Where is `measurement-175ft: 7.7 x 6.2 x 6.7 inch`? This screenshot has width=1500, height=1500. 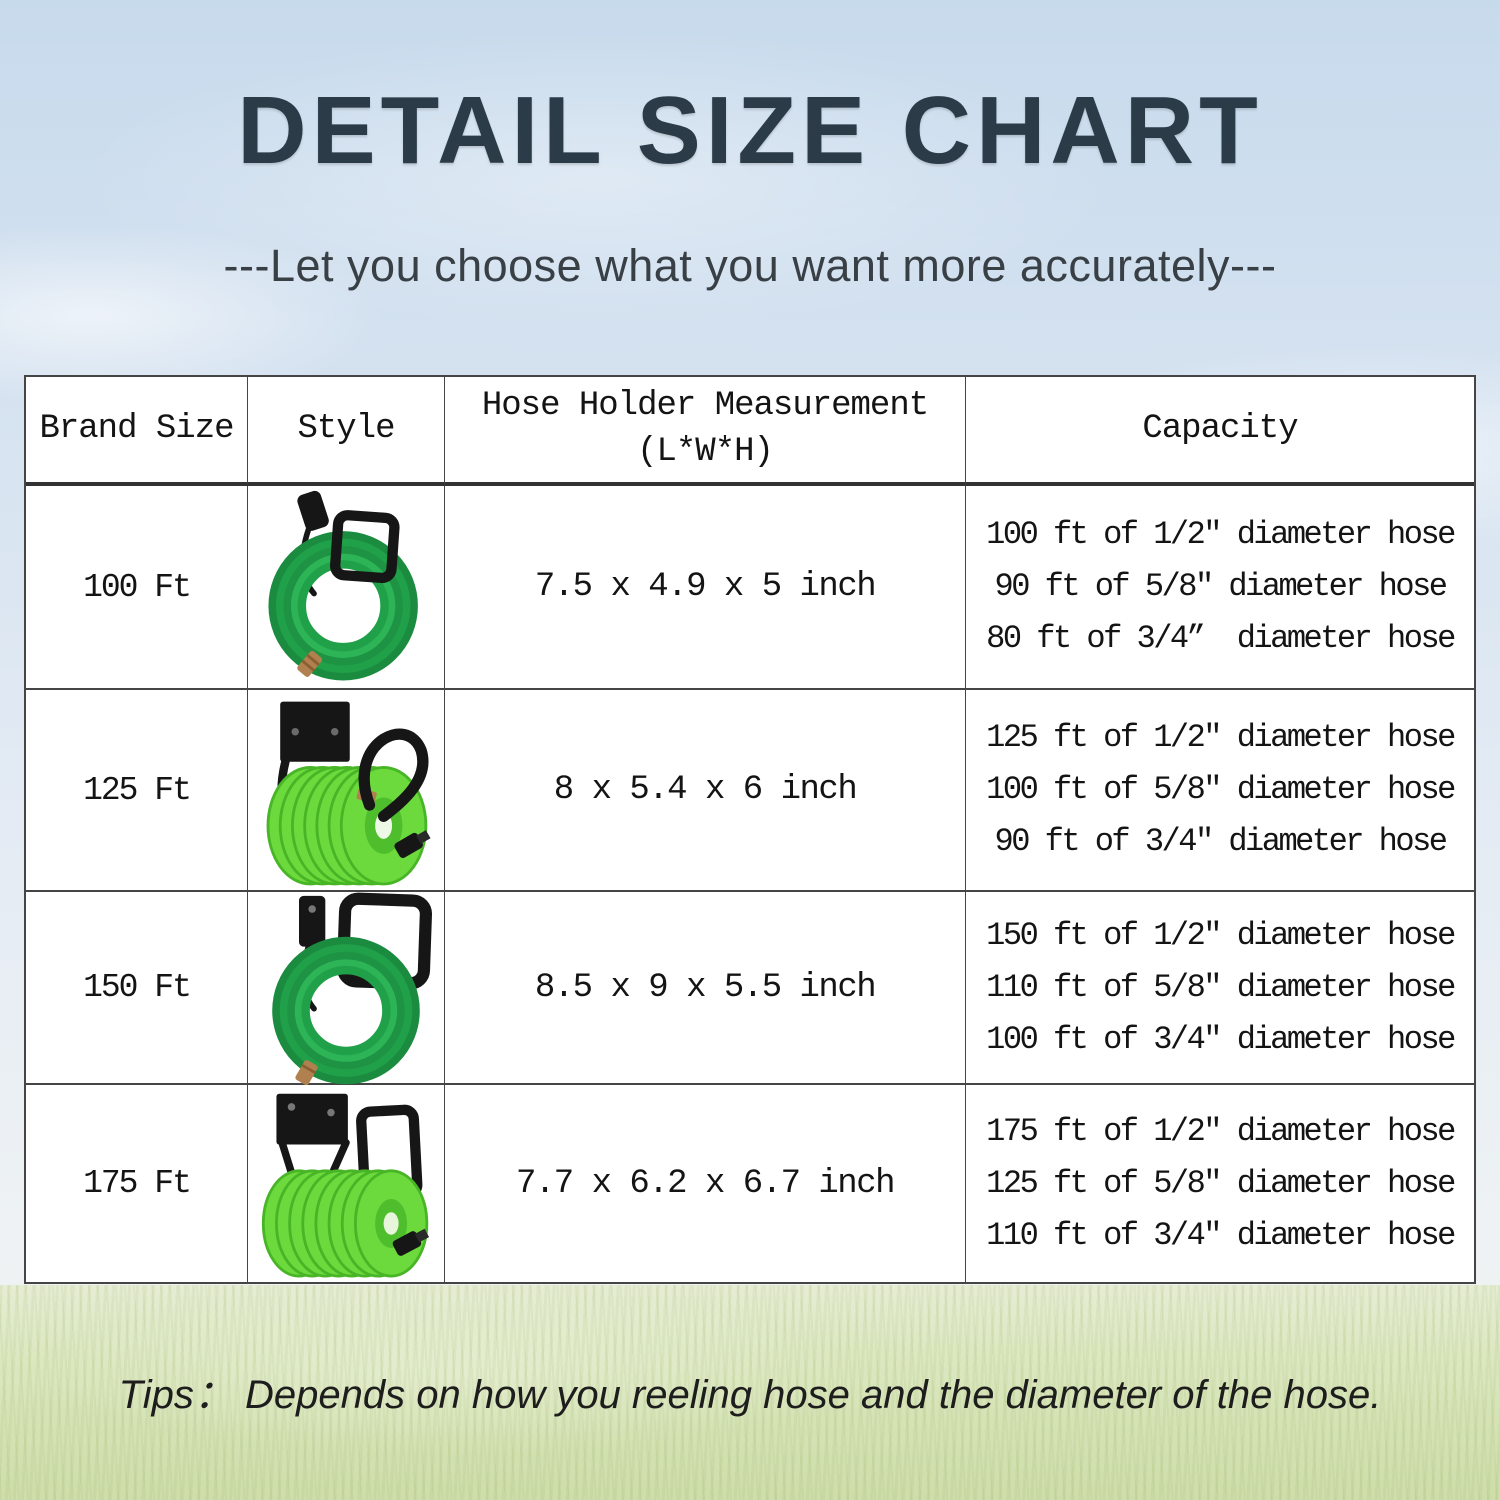 measurement-175ft: 7.7 x 6.2 x 6.7 inch is located at coordinates (705, 1183).